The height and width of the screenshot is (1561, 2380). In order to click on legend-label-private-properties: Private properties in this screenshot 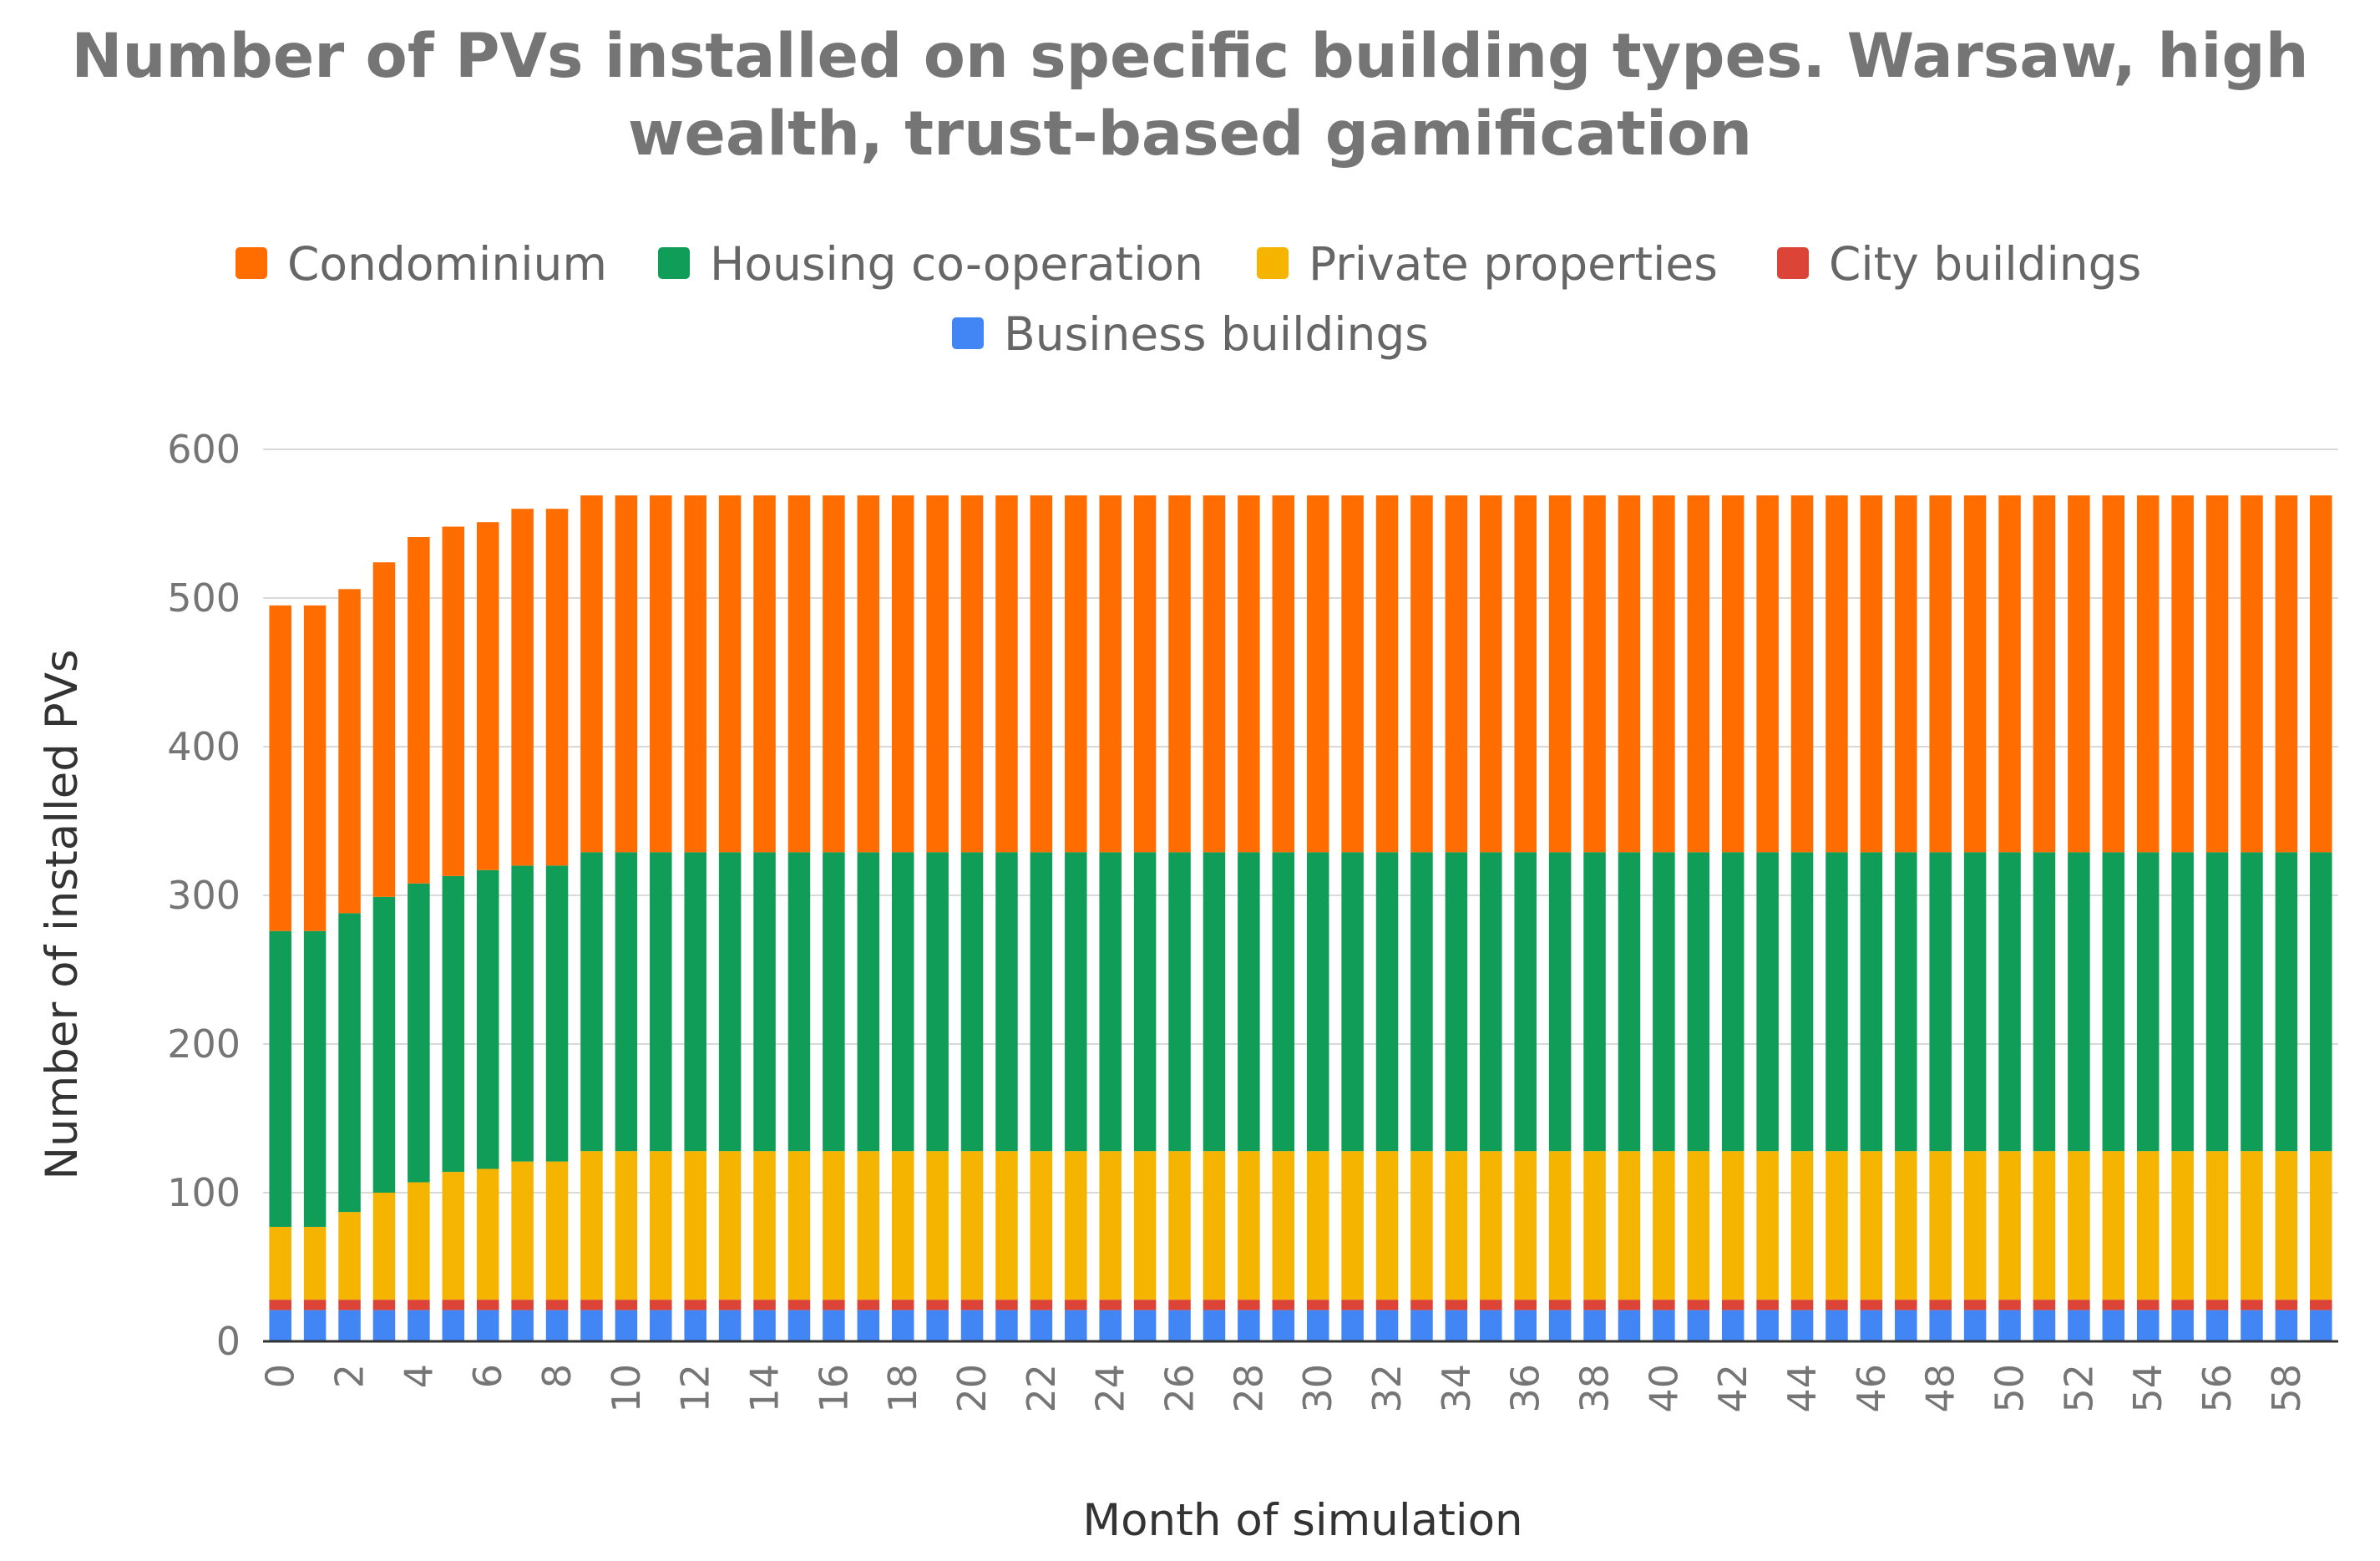, I will do `click(1513, 264)`.